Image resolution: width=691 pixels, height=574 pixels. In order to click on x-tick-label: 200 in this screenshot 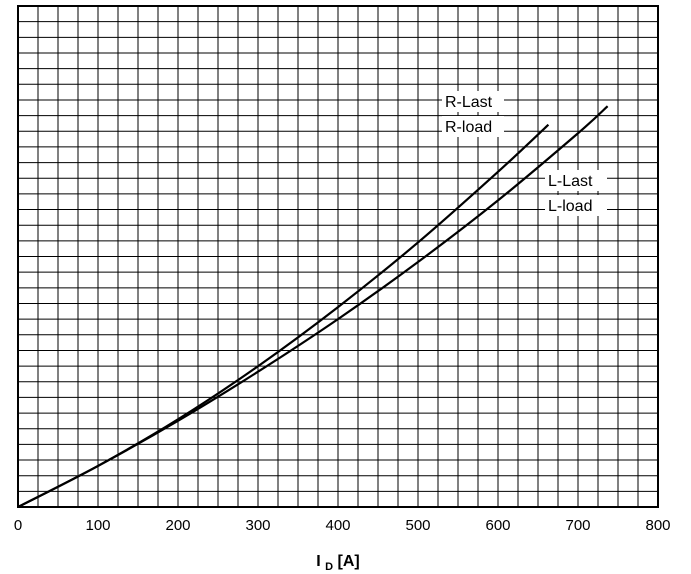, I will do `click(177, 525)`.